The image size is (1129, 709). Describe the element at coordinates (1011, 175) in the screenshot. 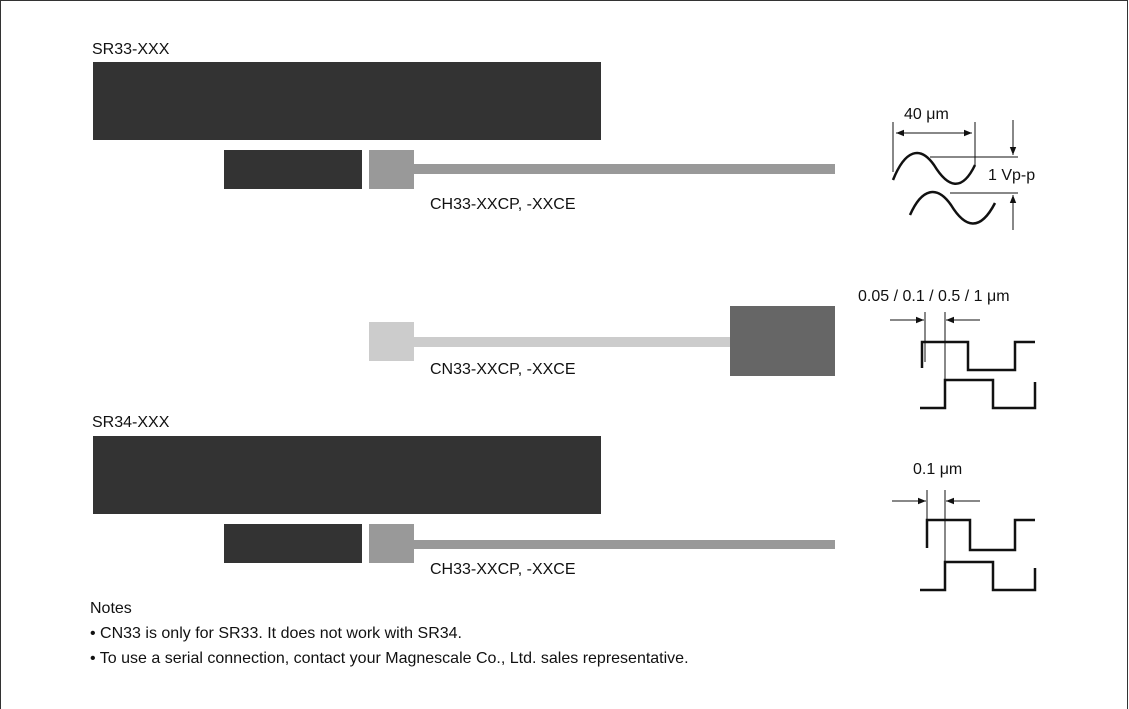

I see `amplitude-label: 1 Vp-p` at that location.